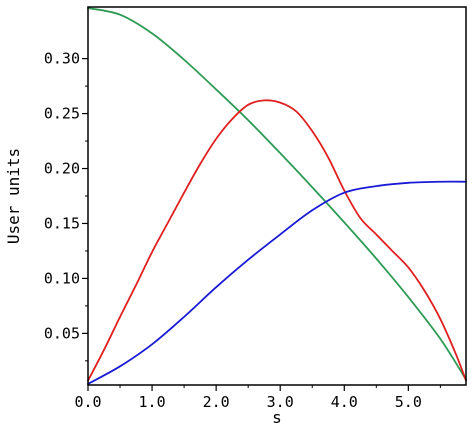  I want to click on y-tick-label: 0.05, so click(62, 333).